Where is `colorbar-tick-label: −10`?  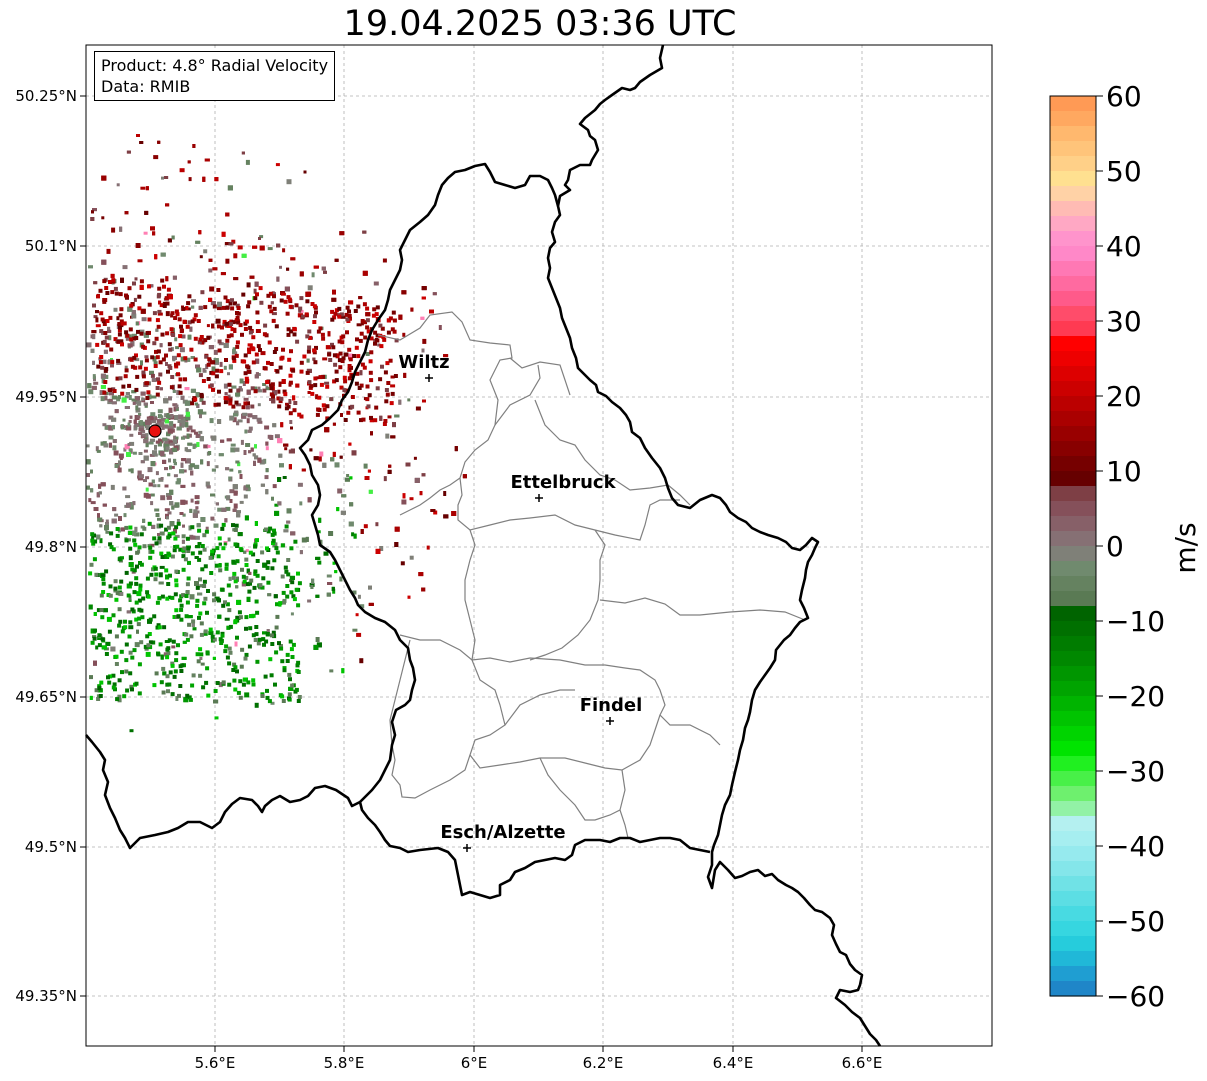 colorbar-tick-label: −10 is located at coordinates (1135, 621).